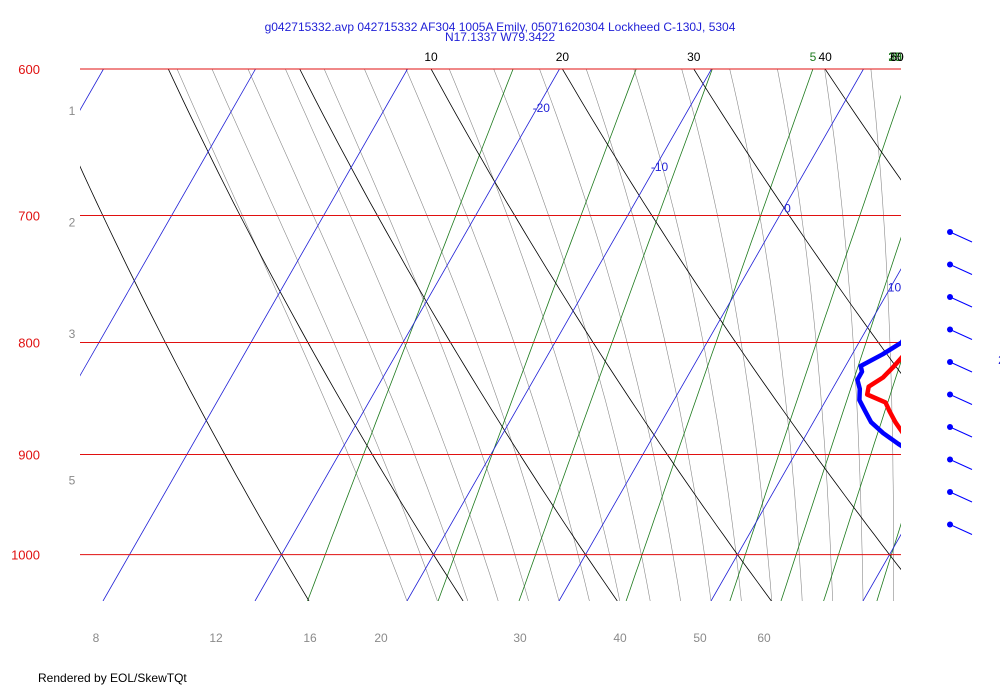 This screenshot has height=700, width=1000. I want to click on mixing-ratio-label: 25, so click(895, 57).